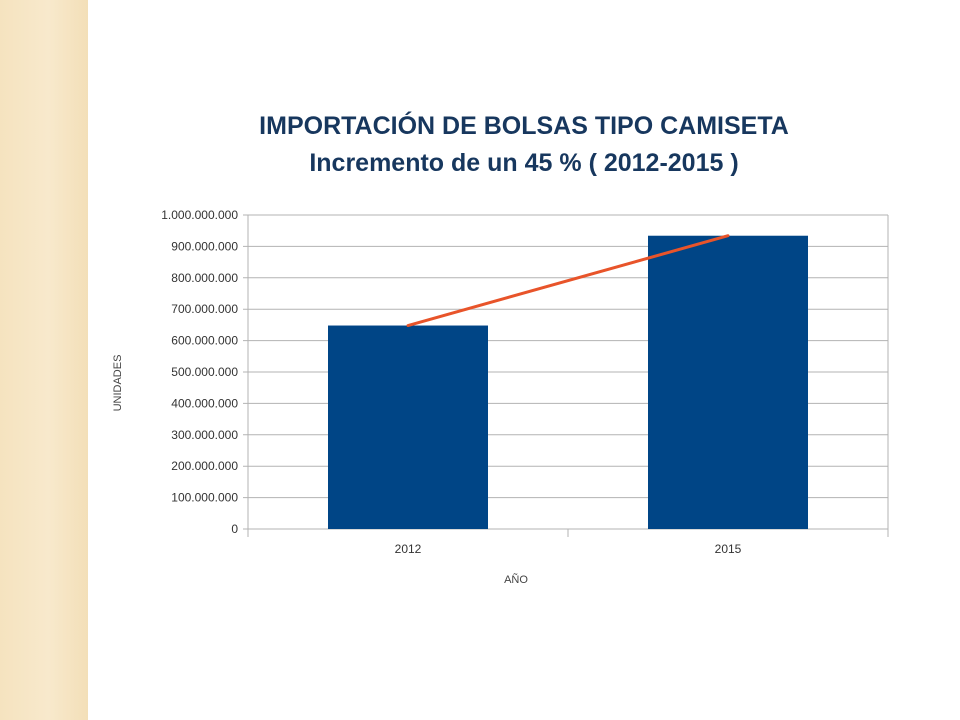 This screenshot has height=720, width=960. Describe the element at coordinates (204, 435) in the screenshot. I see `y-tick-label: 300.000.000` at that location.